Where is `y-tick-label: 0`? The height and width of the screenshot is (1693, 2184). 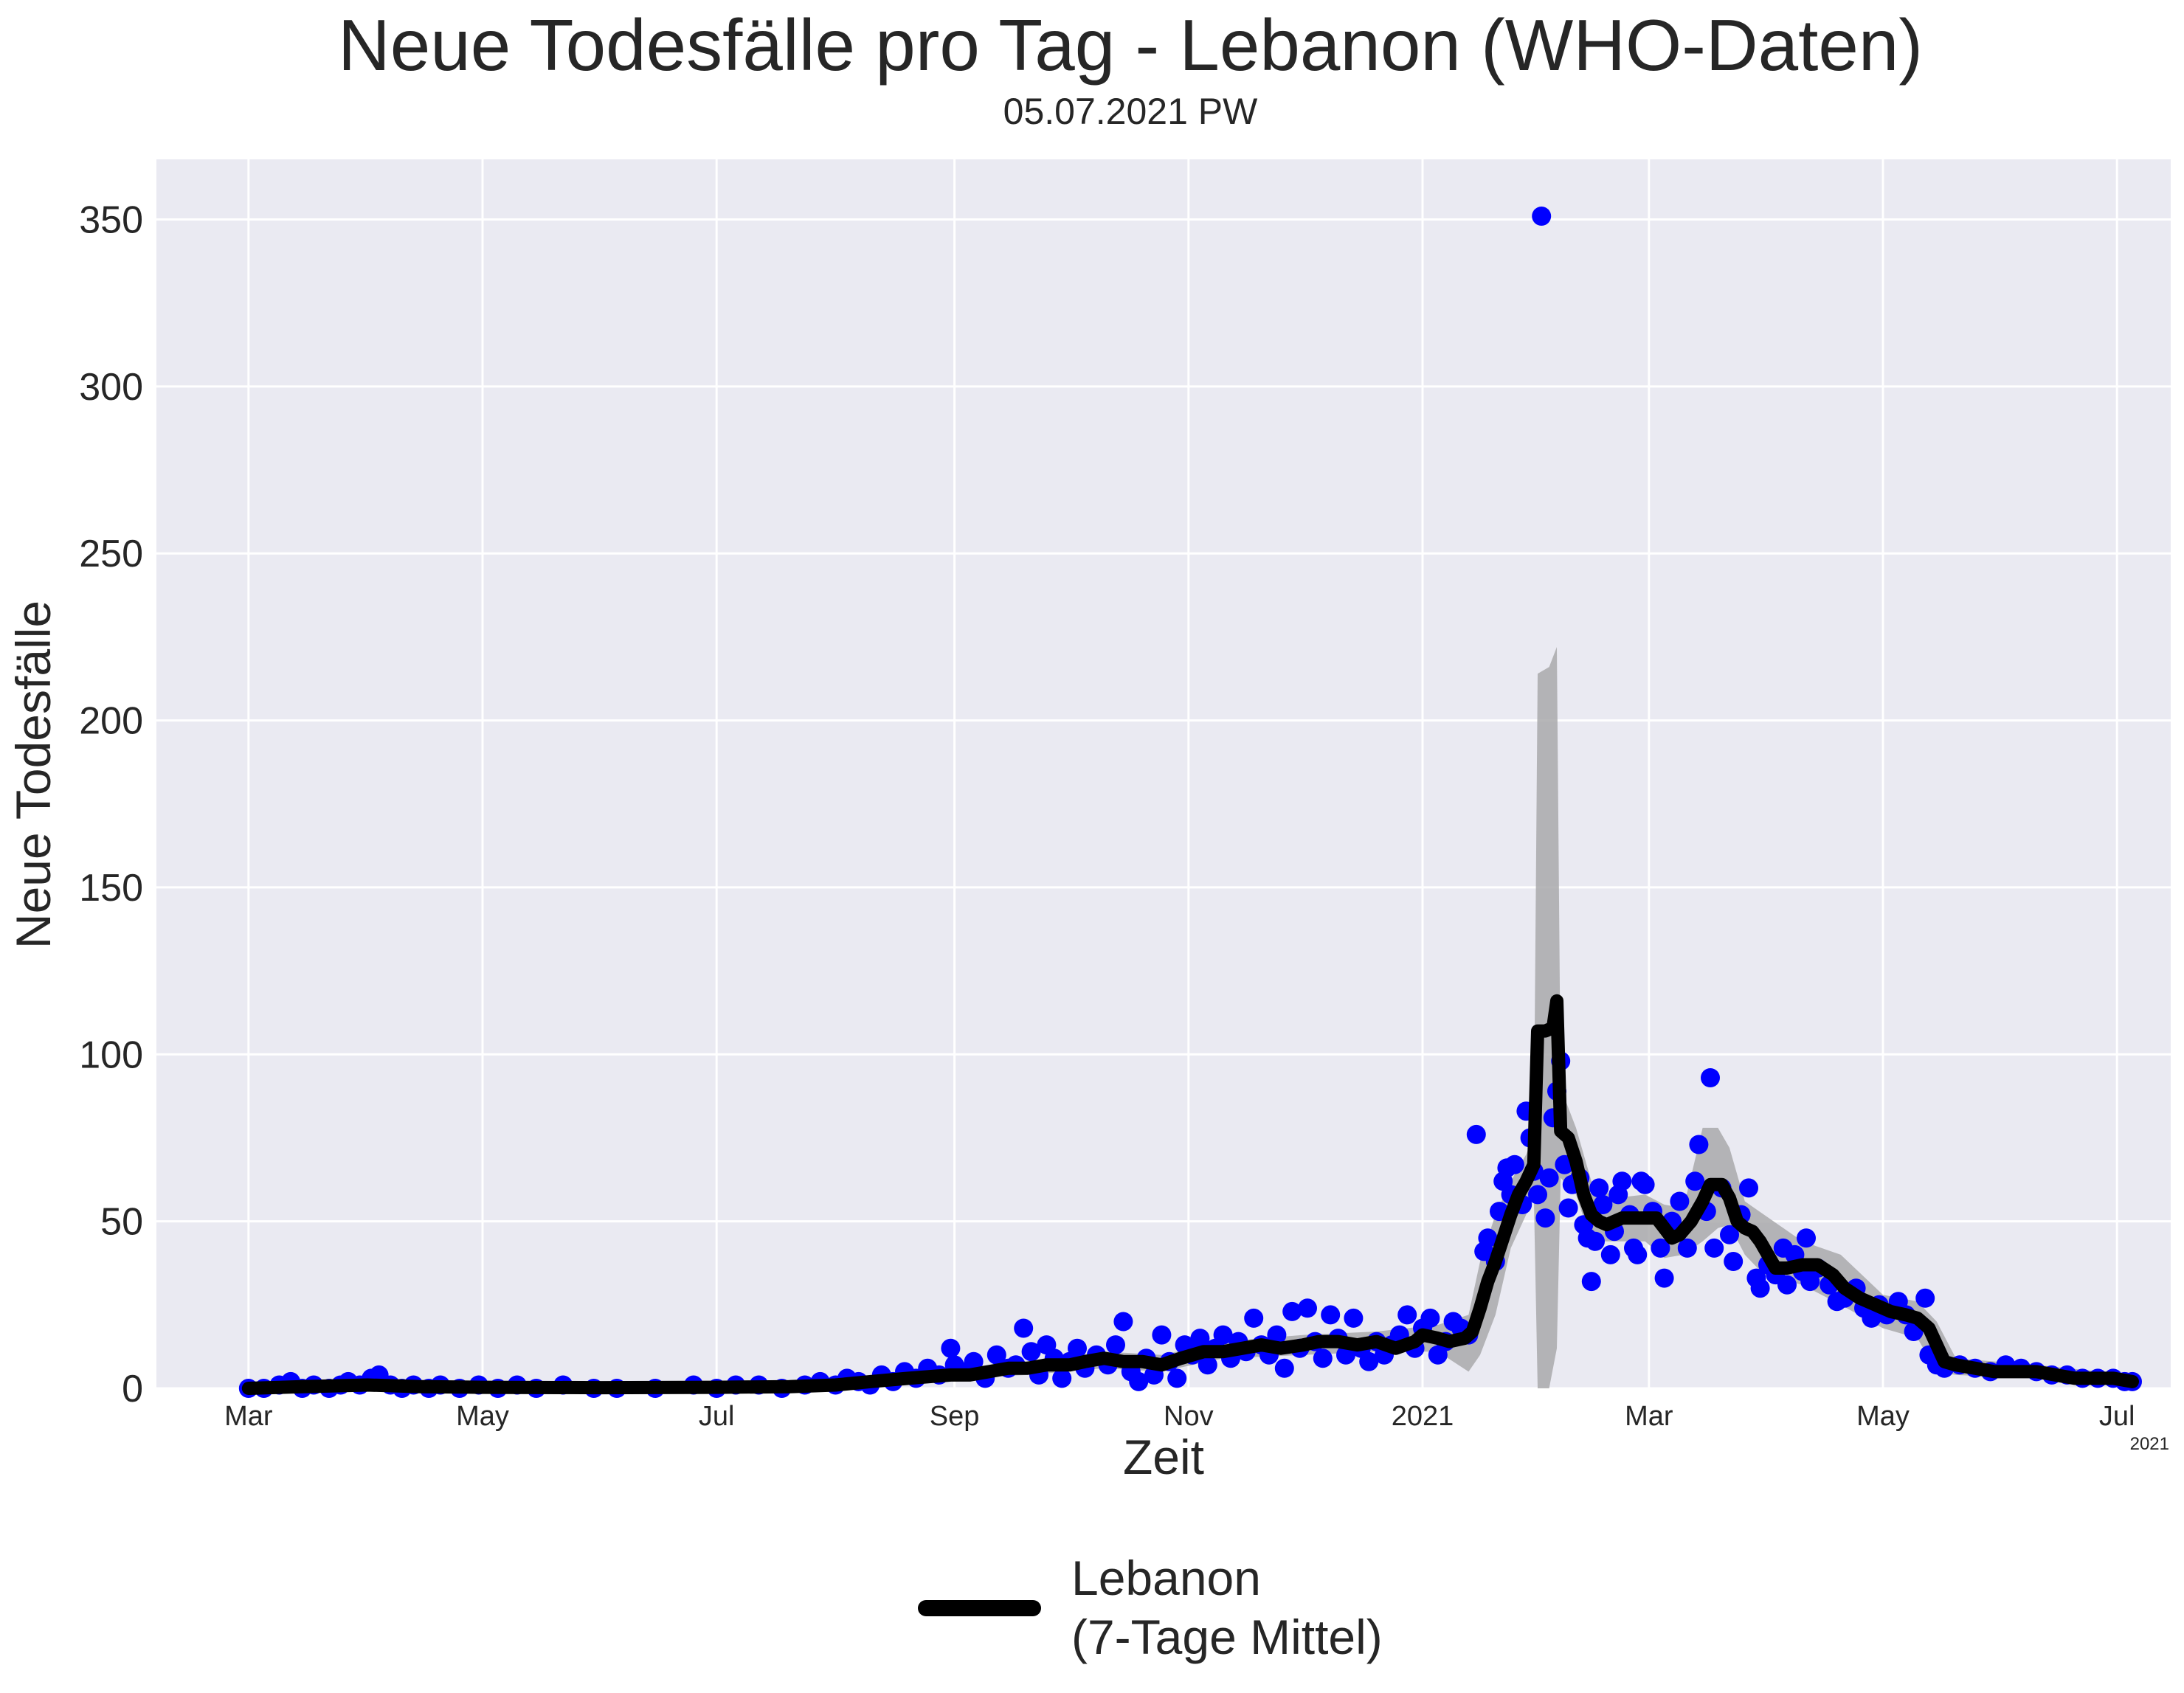
y-tick-label: 0 is located at coordinates (133, 1389).